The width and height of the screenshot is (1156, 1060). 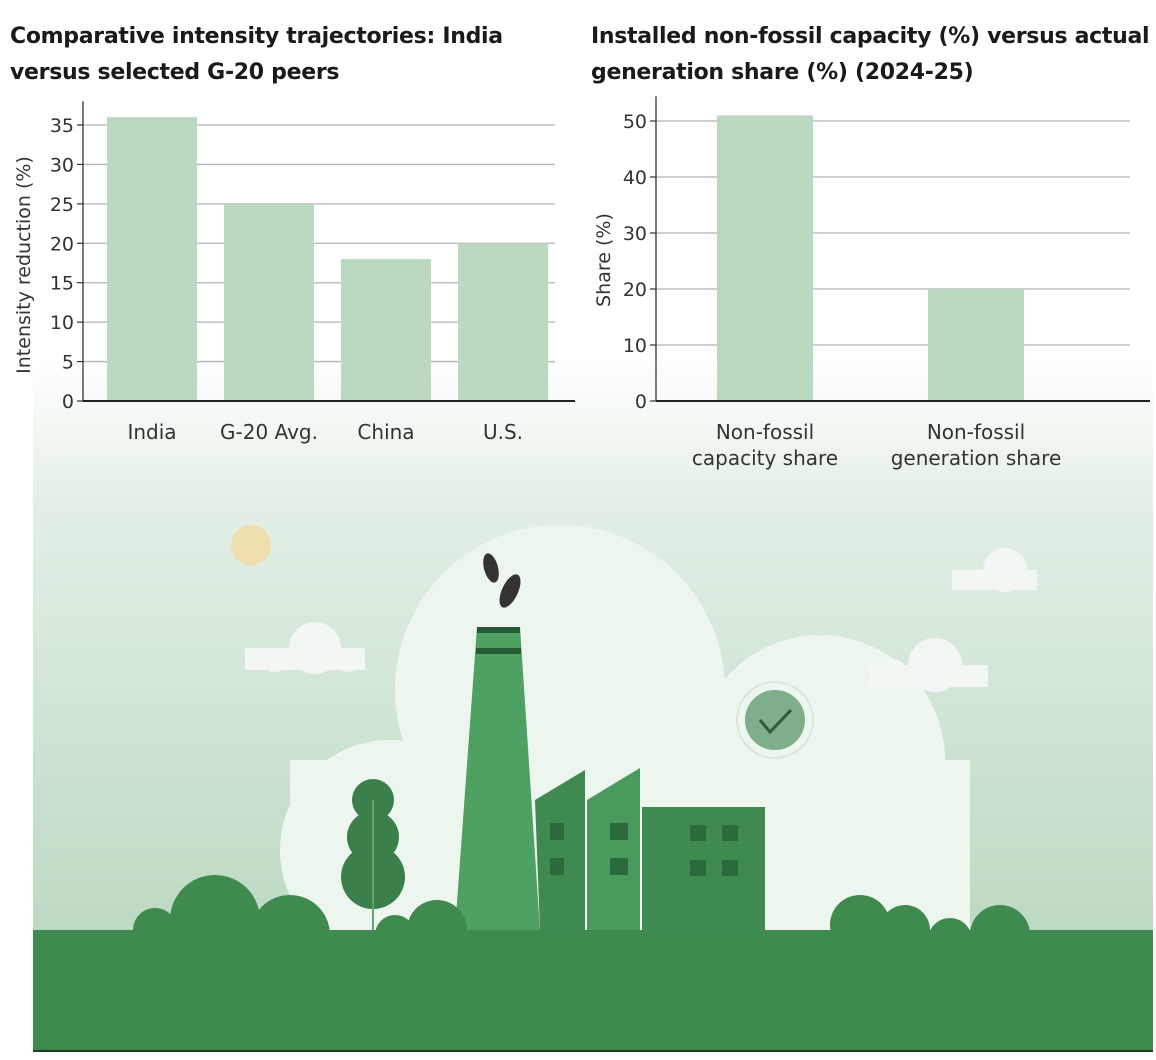 What do you see at coordinates (251, 545) in the screenshot?
I see `sun-icon` at bounding box center [251, 545].